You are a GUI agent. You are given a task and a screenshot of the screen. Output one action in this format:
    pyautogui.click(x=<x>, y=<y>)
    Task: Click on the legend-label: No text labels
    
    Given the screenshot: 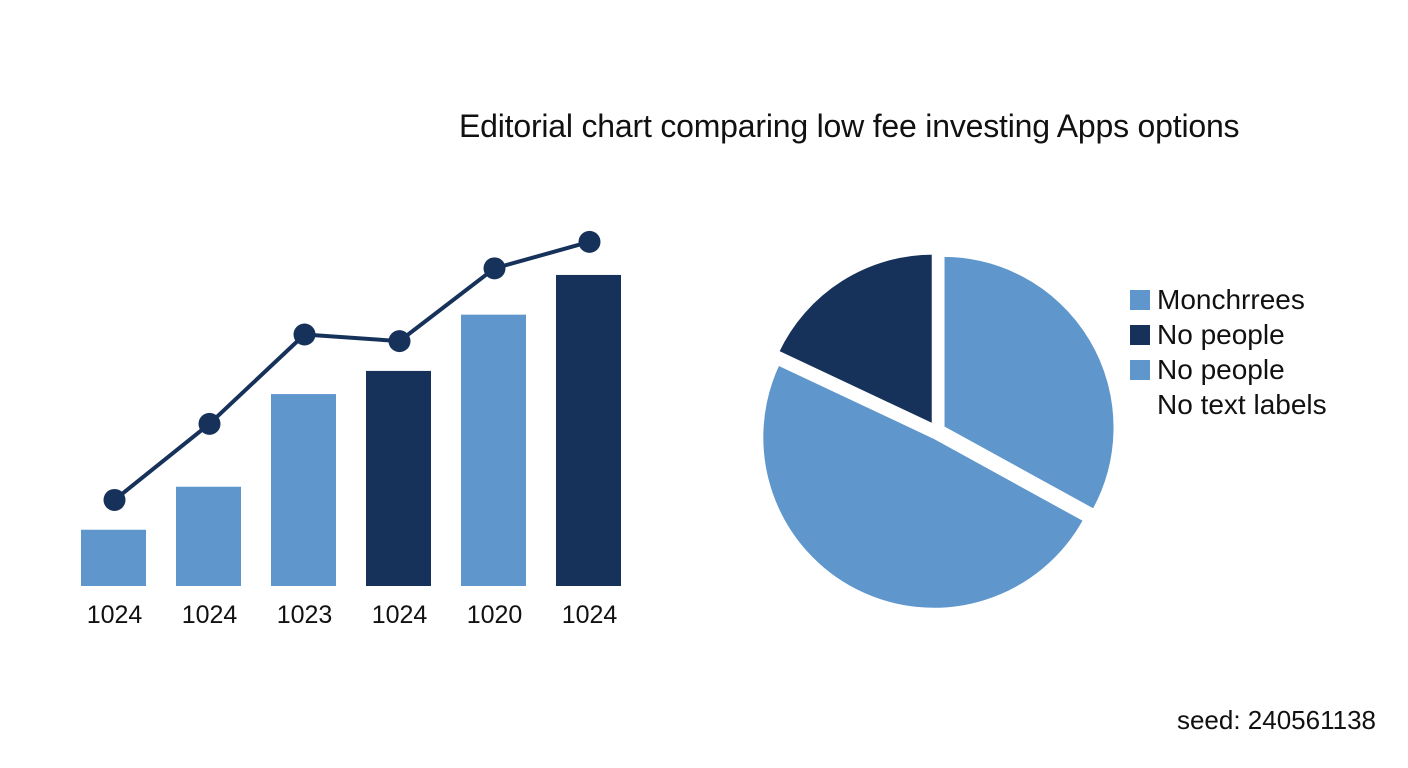 What is the action you would take?
    pyautogui.click(x=1242, y=404)
    